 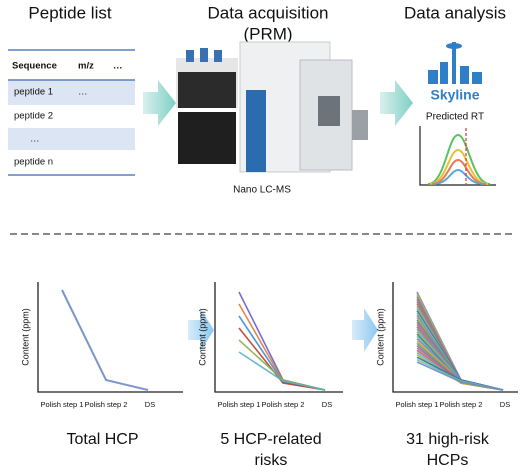 What do you see at coordinates (102, 439) in the screenshot?
I see `caption: Total HCP` at bounding box center [102, 439].